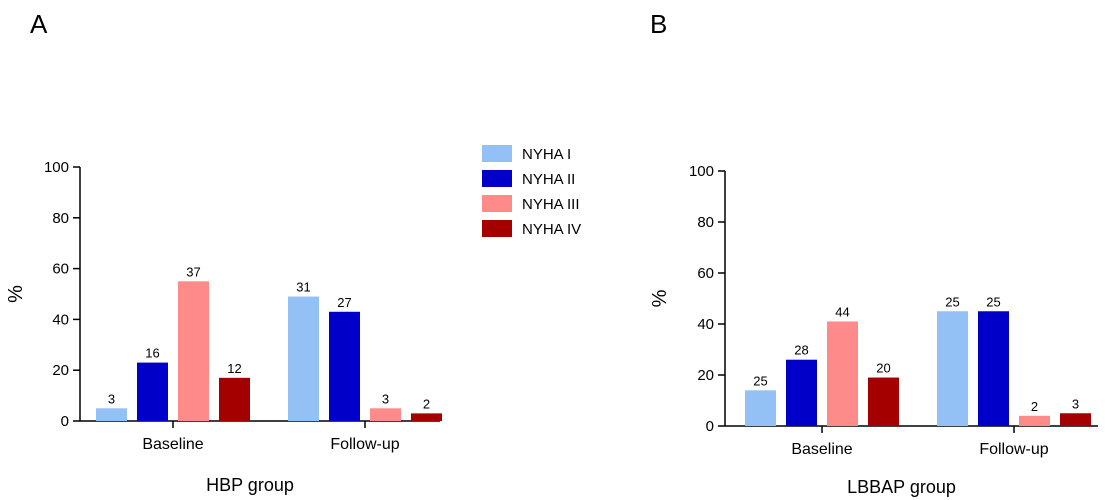 The image size is (1105, 500). Describe the element at coordinates (234, 368) in the screenshot. I see `bar-data-label: 12` at that location.